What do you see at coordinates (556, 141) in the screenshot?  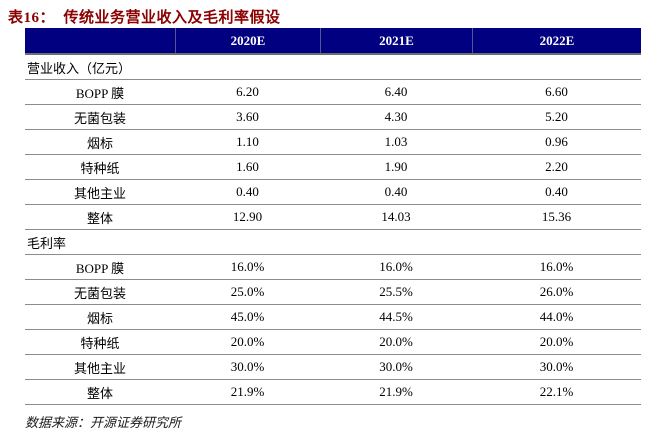 I see `cell-2022e: 0.96` at bounding box center [556, 141].